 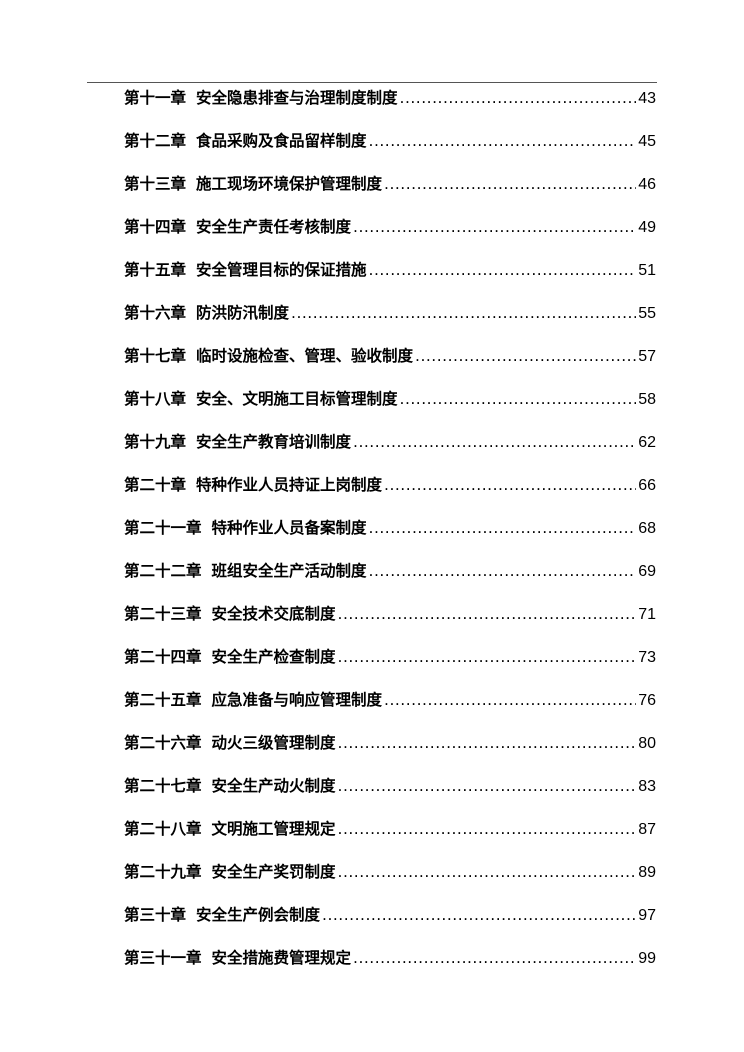 I want to click on chapter-title: 安全生产责任考核制度, so click(x=274, y=227).